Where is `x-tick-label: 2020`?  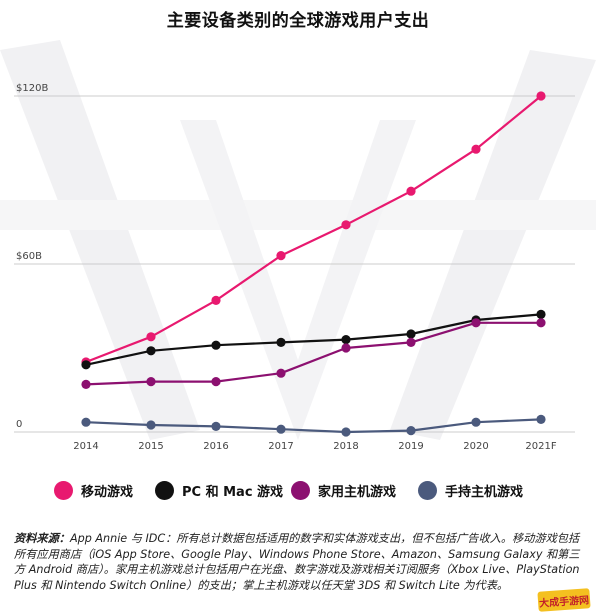
x-tick-label: 2020 is located at coordinates (475, 446).